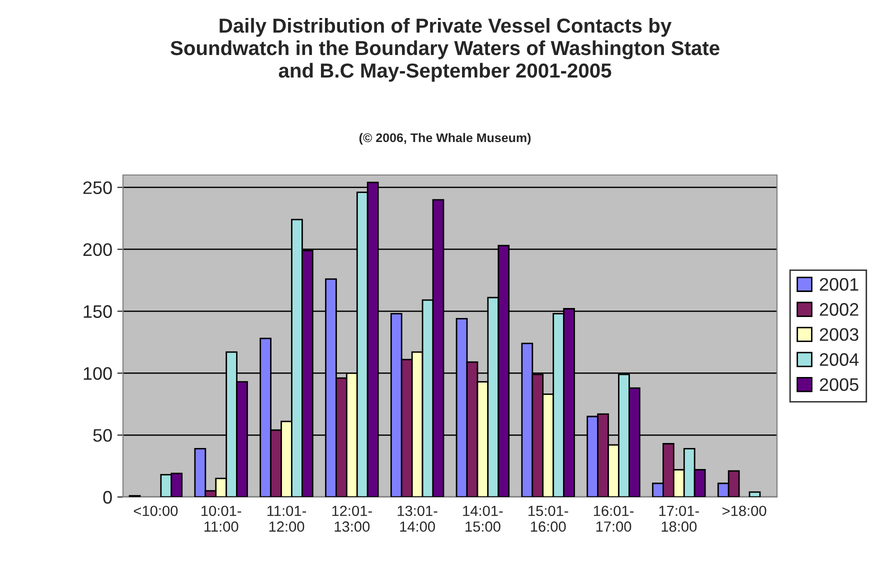 Image resolution: width=890 pixels, height=563 pixels. What do you see at coordinates (744, 511) in the screenshot?
I see `x-tick-label: >18:00` at bounding box center [744, 511].